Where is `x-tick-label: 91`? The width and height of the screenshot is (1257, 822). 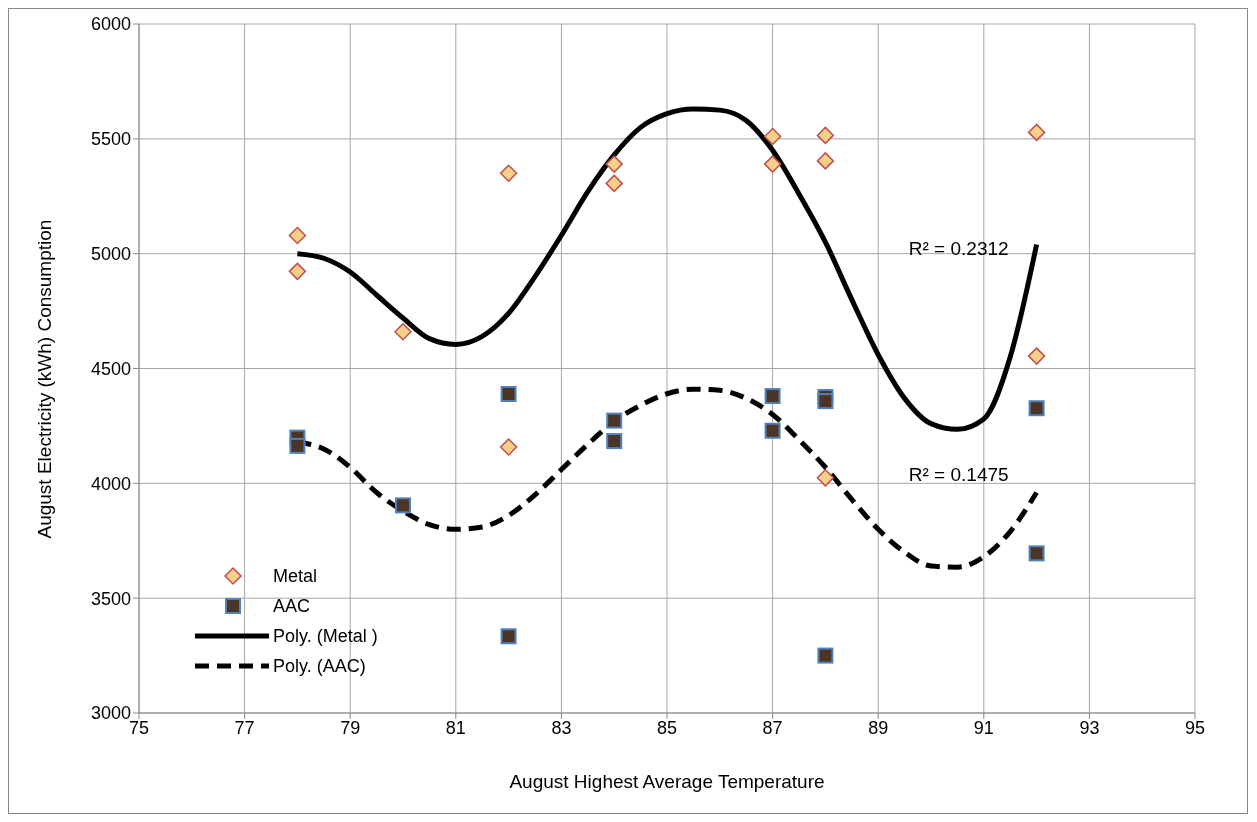 x-tick-label: 91 is located at coordinates (983, 727).